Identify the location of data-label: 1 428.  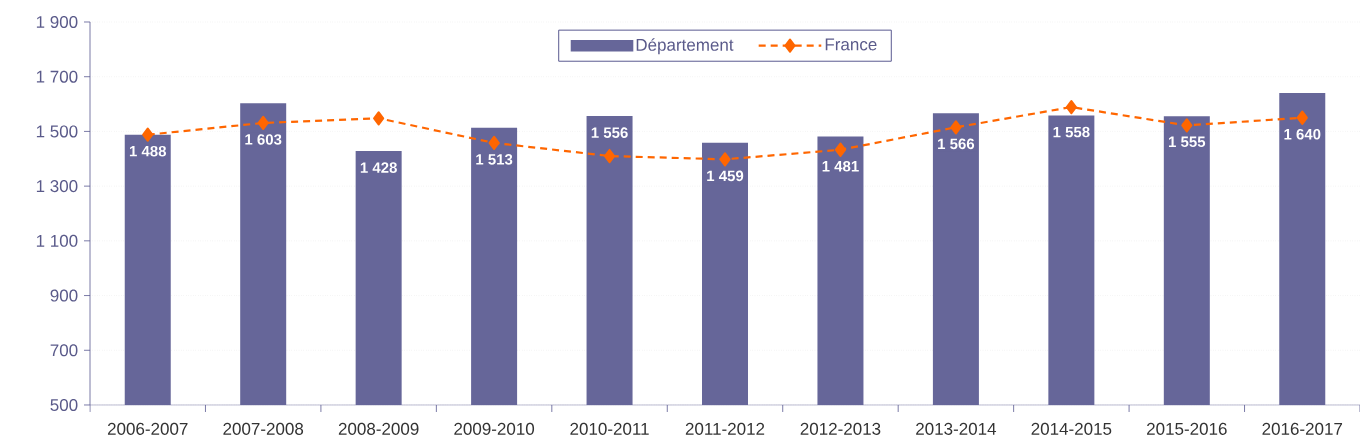
(378, 167).